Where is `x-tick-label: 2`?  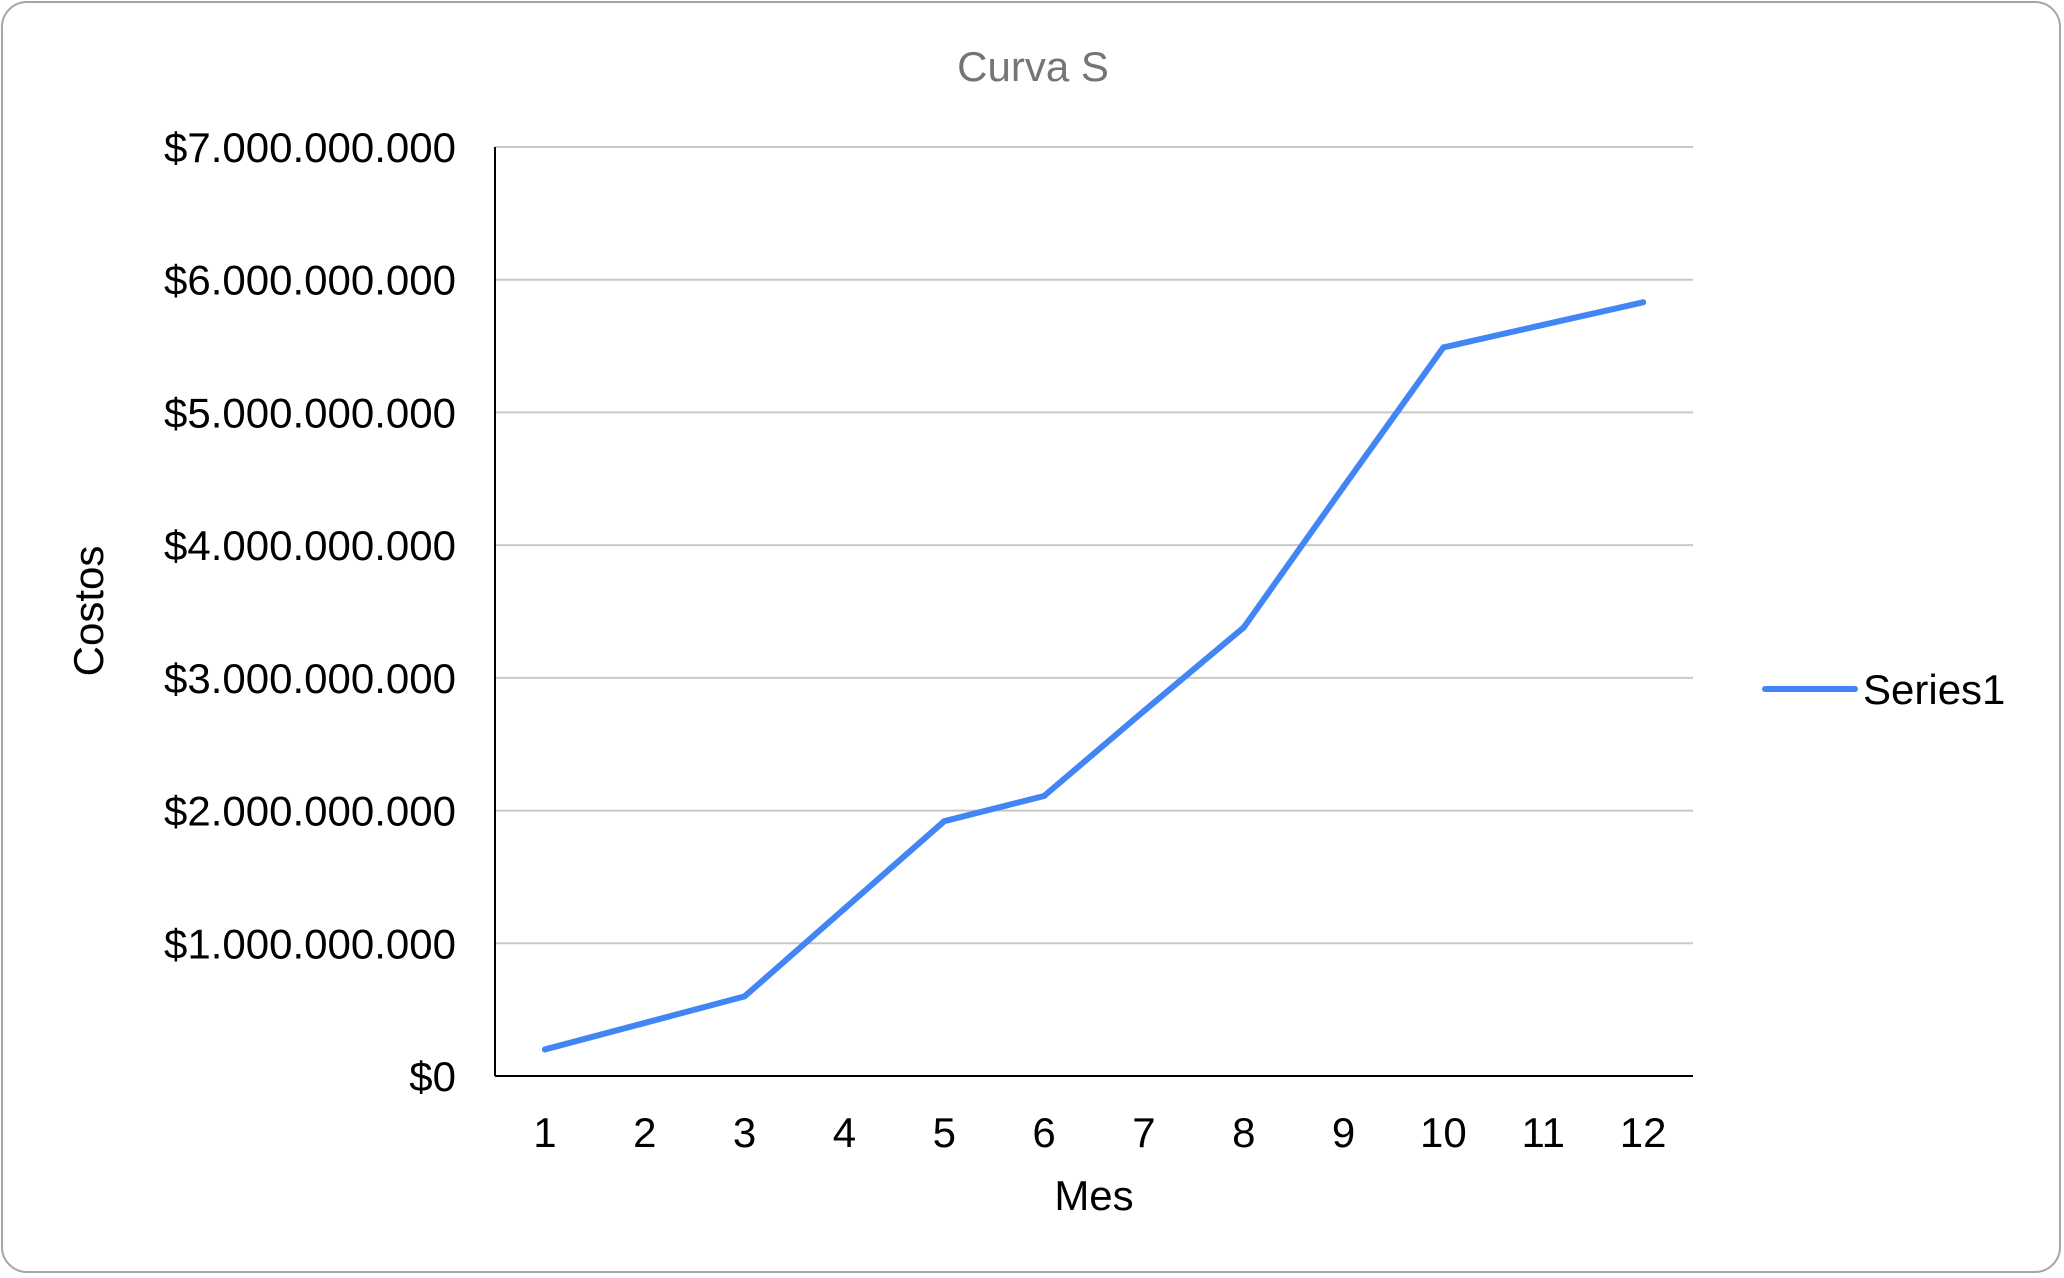
x-tick-label: 2 is located at coordinates (644, 1132).